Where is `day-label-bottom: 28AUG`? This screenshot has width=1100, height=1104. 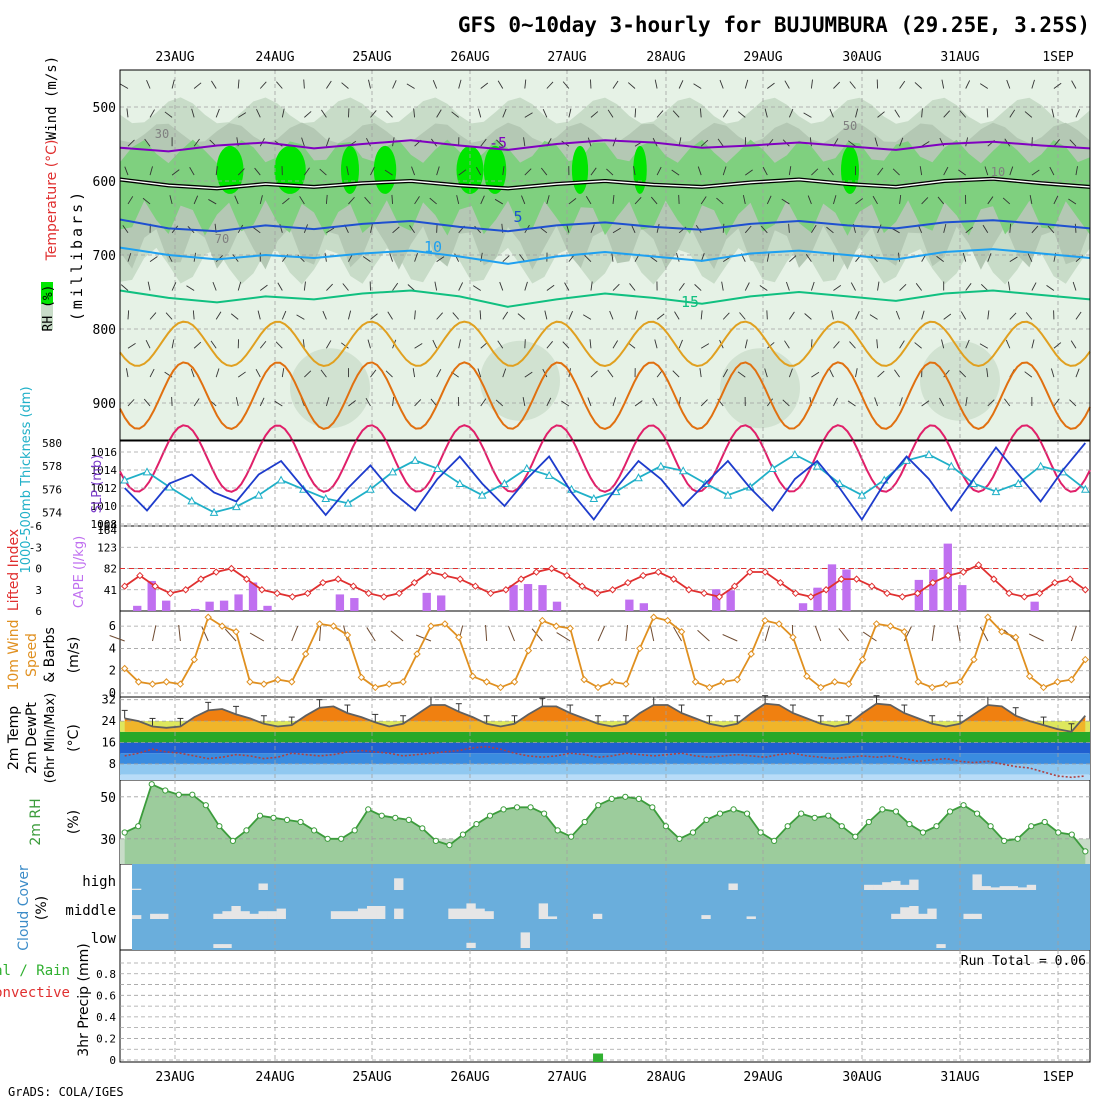
day-label-bottom: 28AUG is located at coordinates (665, 1077).